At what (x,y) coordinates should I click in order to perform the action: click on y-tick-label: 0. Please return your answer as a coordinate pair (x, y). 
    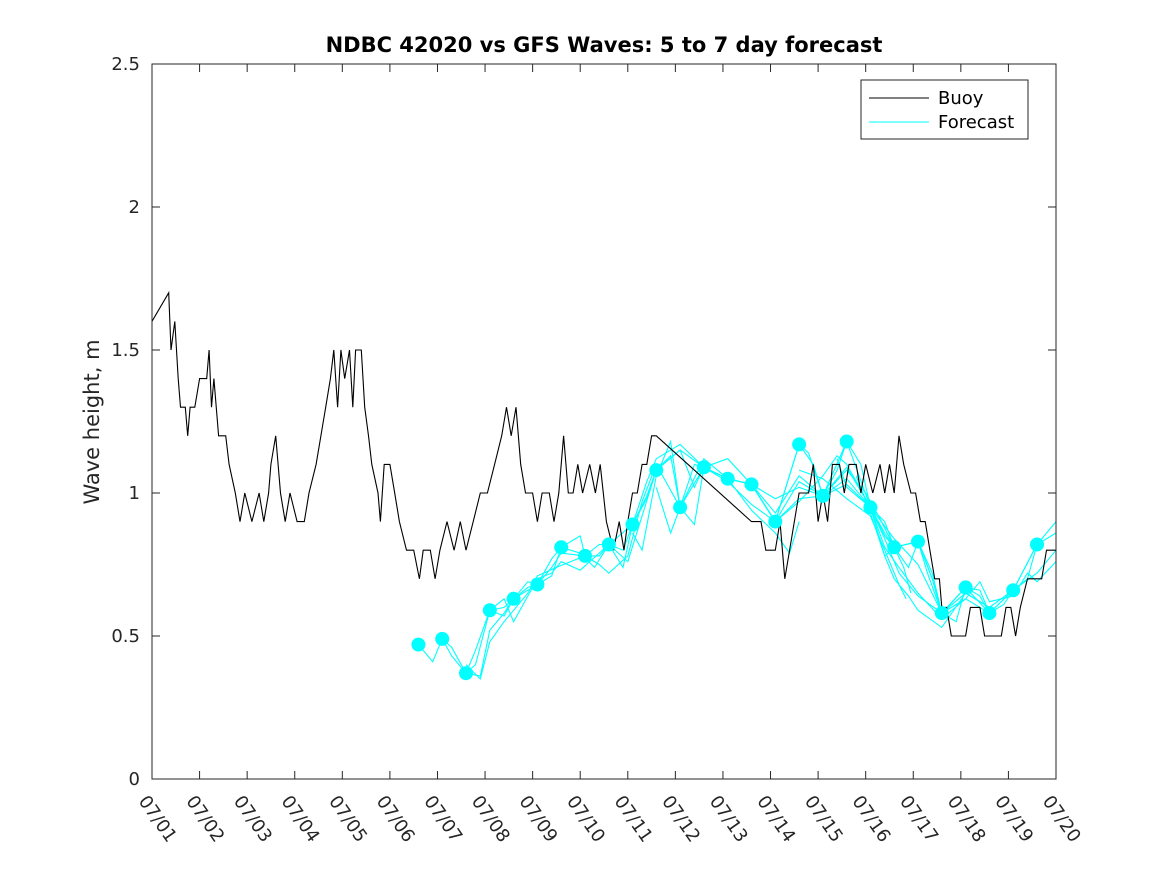
    Looking at the image, I should click on (134, 779).